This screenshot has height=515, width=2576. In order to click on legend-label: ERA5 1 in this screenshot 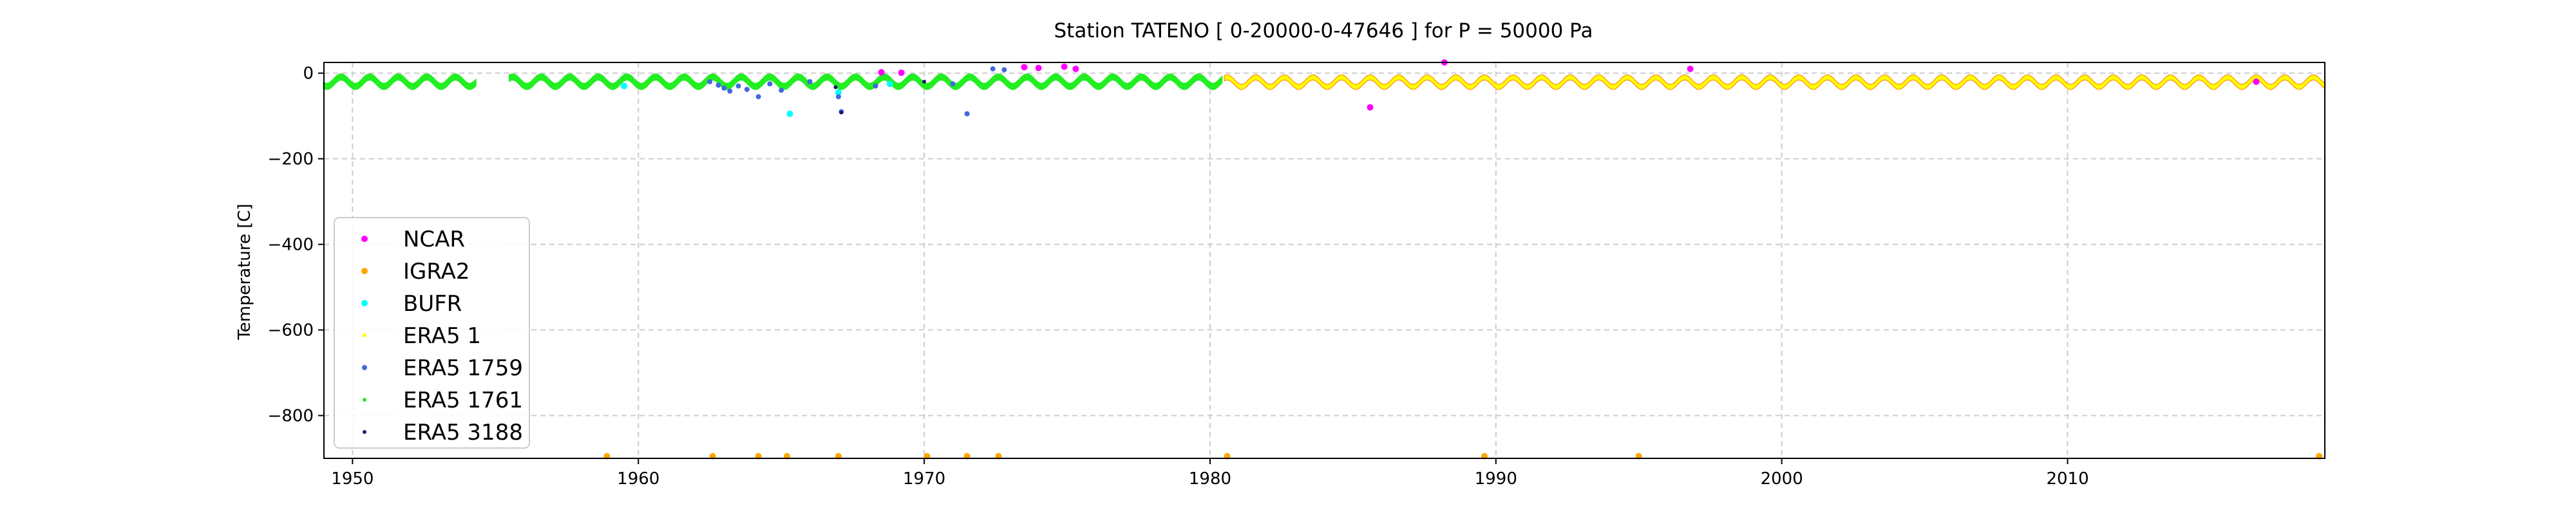, I will do `click(442, 336)`.